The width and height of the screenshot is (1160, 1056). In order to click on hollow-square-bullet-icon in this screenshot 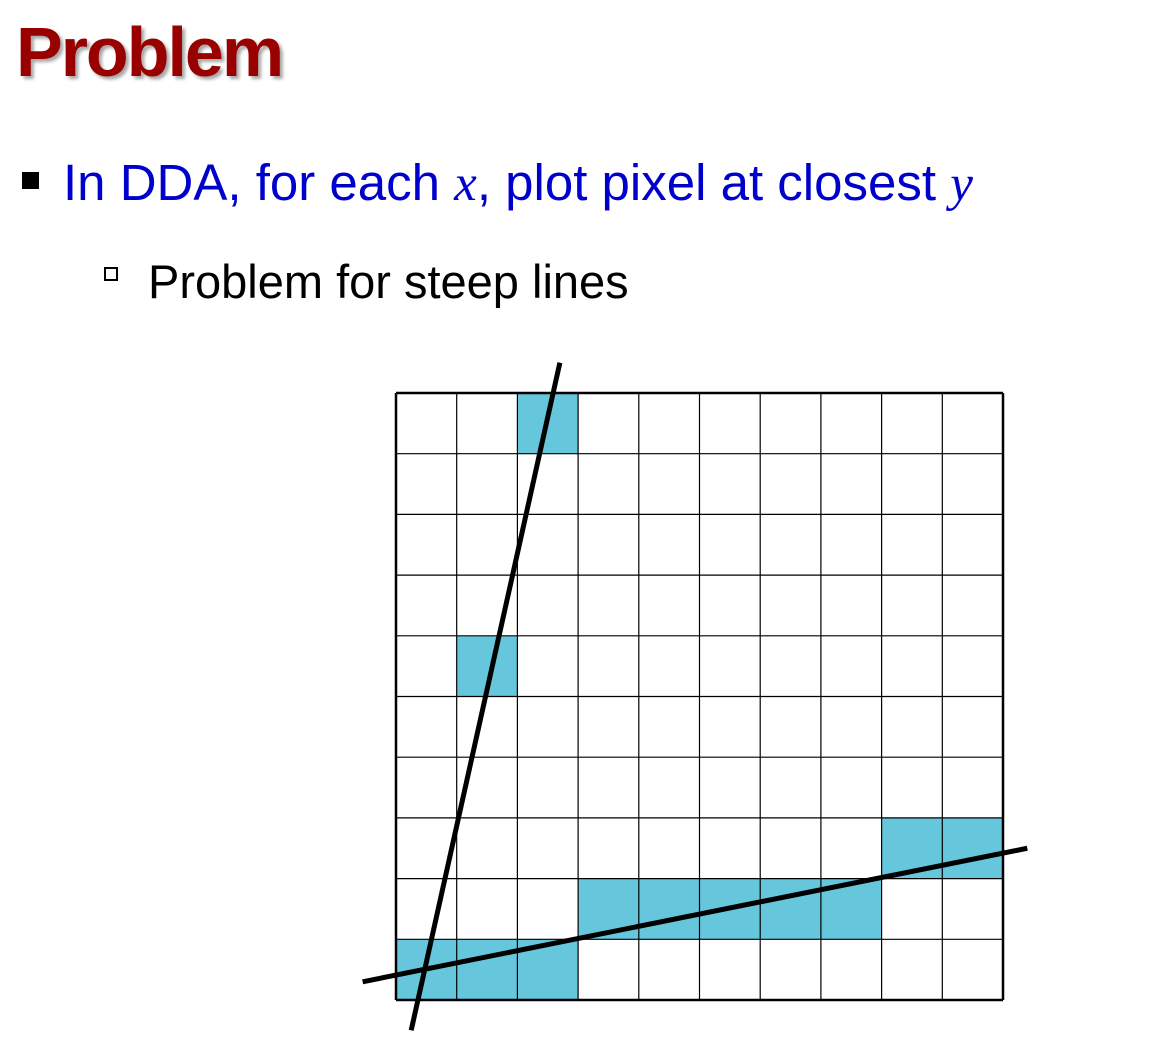, I will do `click(111, 273)`.